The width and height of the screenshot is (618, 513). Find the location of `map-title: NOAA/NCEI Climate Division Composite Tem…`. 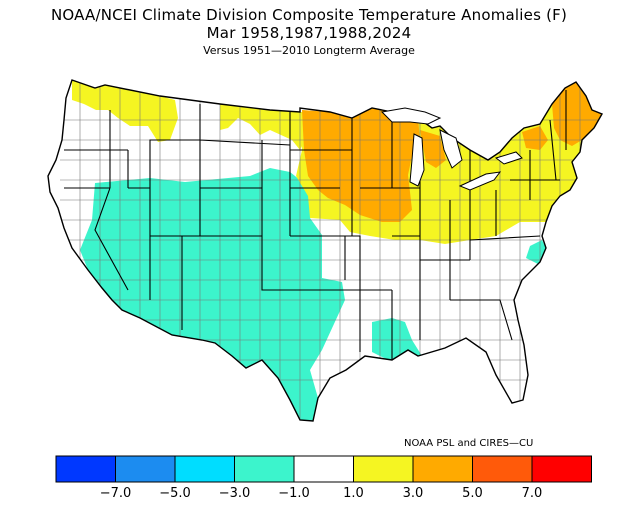

map-title: NOAA/NCEI Climate Division Composite Tem… is located at coordinates (309, 15).